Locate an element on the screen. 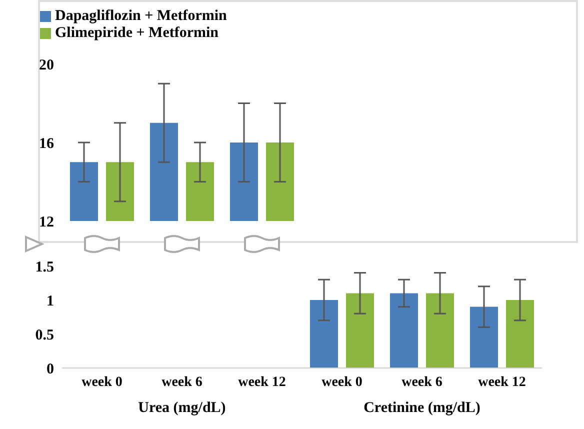  text: Urea (mg/dL) is located at coordinates (182, 408).